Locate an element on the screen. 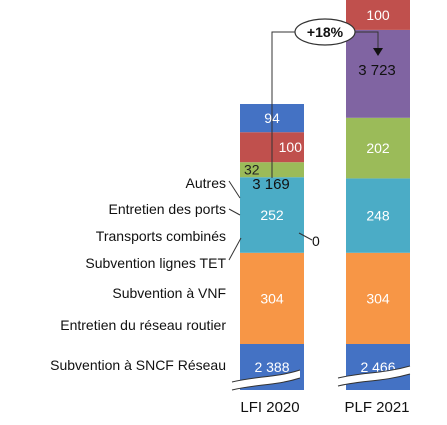 The image size is (447, 425). value-label-0-4: 32 is located at coordinates (252, 170).